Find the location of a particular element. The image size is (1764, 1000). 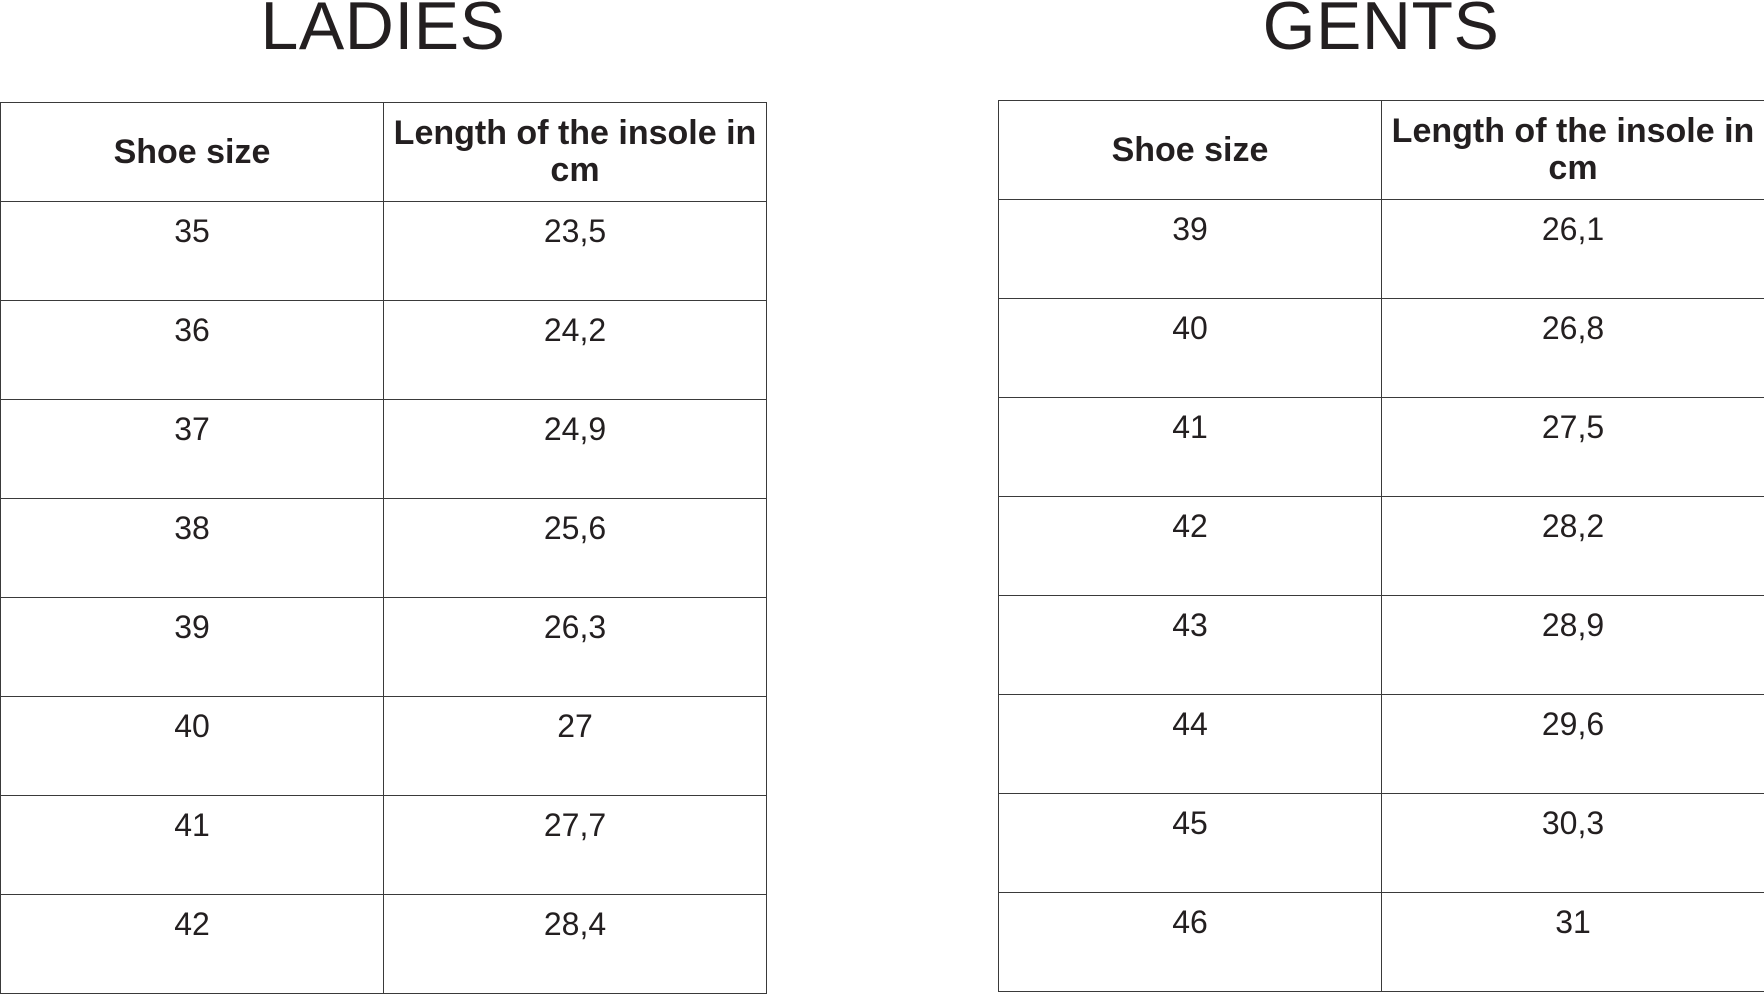

insole-length-cell: 26,3 is located at coordinates (575, 647).